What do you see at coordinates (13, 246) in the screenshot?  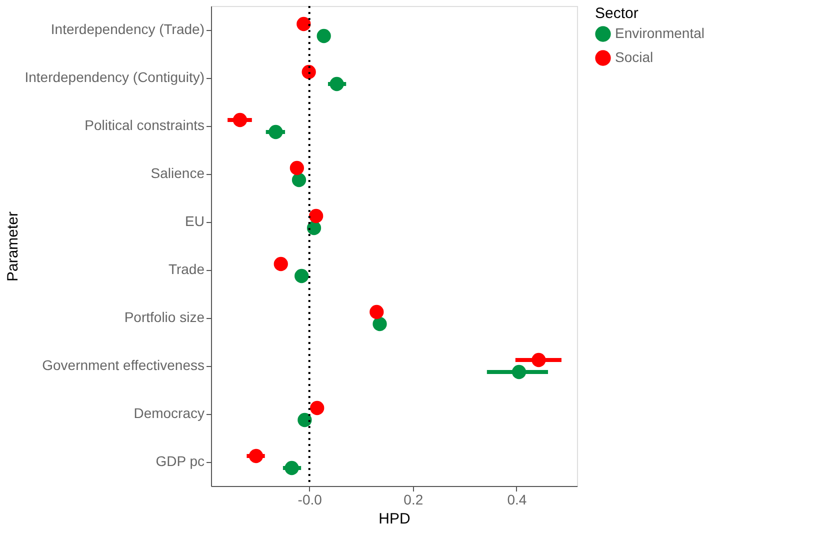 I see `y-axis-title: Parameter` at bounding box center [13, 246].